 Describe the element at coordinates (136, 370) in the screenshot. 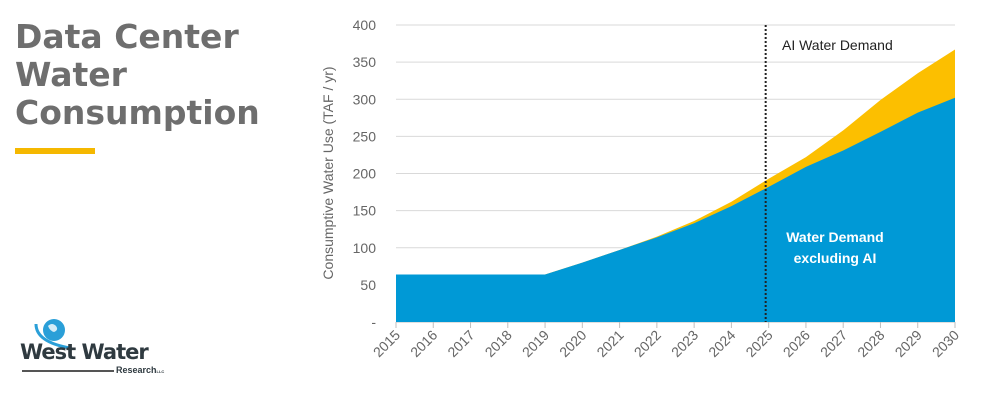

I see `logo-sub-text: Research` at that location.